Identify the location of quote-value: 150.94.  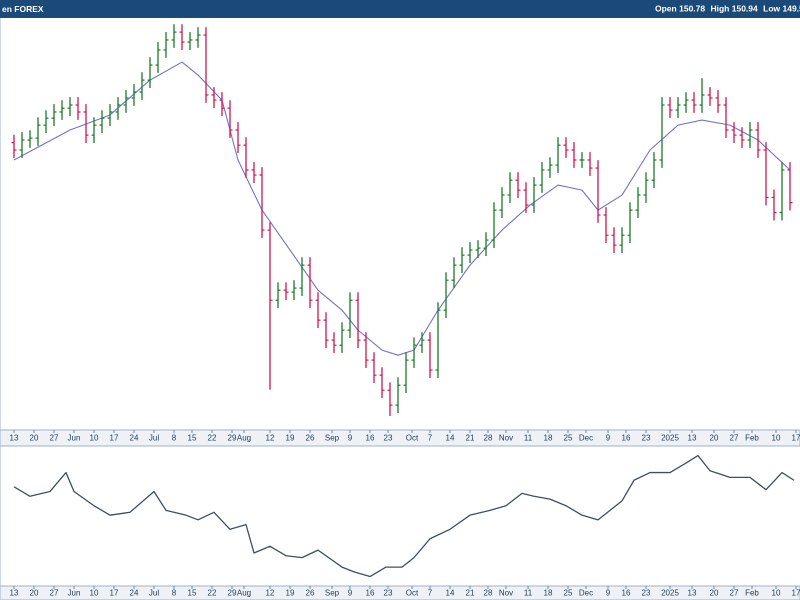
(745, 9).